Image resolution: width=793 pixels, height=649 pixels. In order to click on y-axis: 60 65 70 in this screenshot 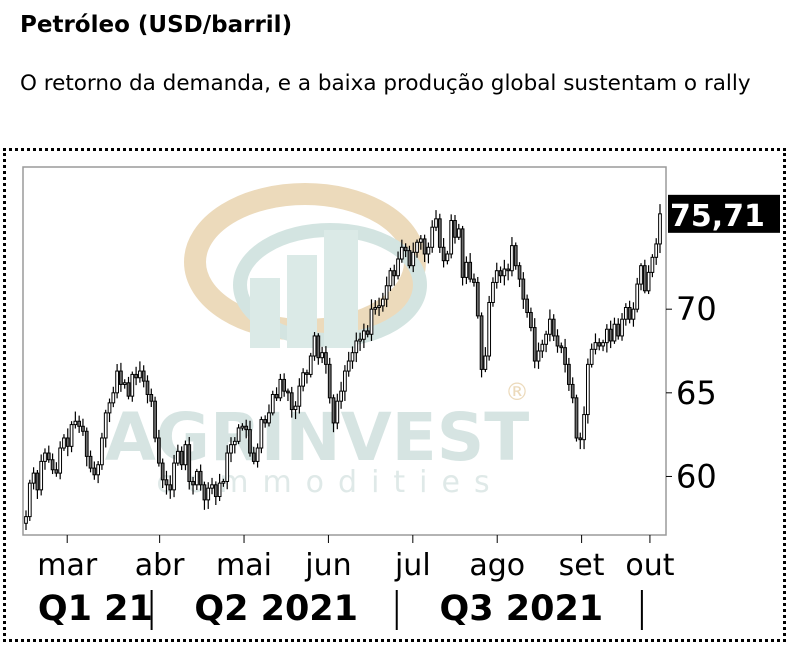, I will do `click(691, 392)`.